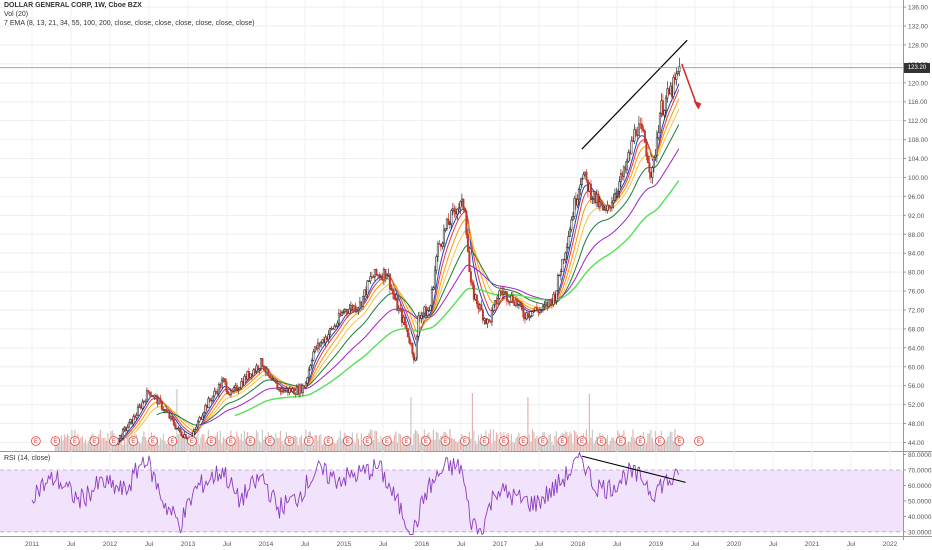  Describe the element at coordinates (633, 469) in the screenshot. I see `rsi-divergence-line` at that location.